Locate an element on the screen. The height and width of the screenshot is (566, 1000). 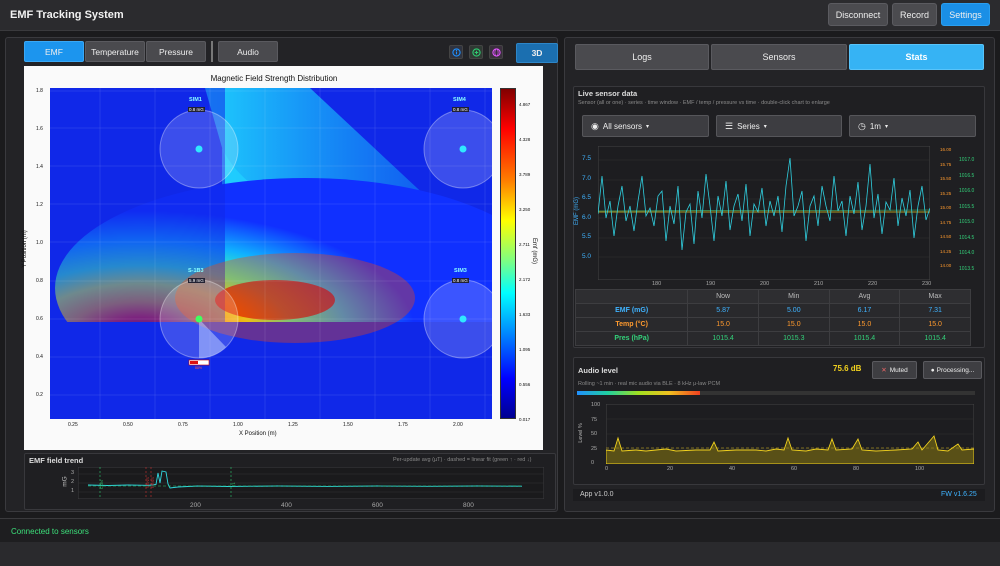
live-pressure-tick: 1013.5 is located at coordinates (967, 268).